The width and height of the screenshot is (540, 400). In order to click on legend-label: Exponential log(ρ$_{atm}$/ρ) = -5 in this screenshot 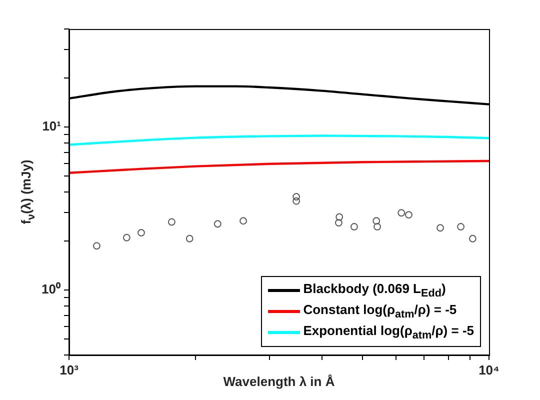, I will do `click(388, 332)`.